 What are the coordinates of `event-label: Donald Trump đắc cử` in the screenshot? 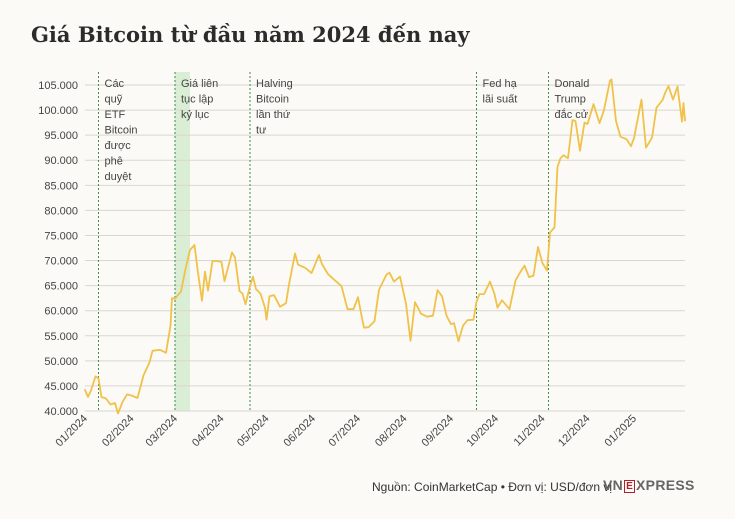 It's located at (572, 99).